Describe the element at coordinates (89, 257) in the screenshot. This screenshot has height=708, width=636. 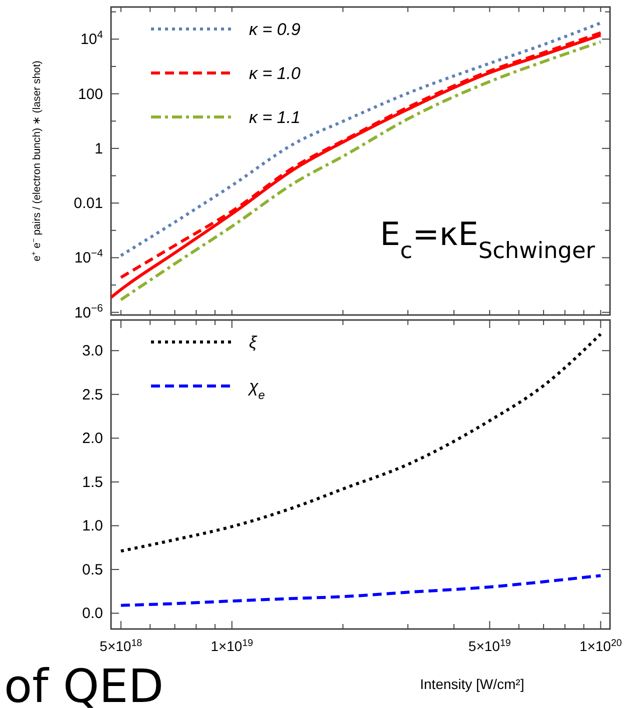
I see `y-tick-label: 10$^{−4}$` at that location.